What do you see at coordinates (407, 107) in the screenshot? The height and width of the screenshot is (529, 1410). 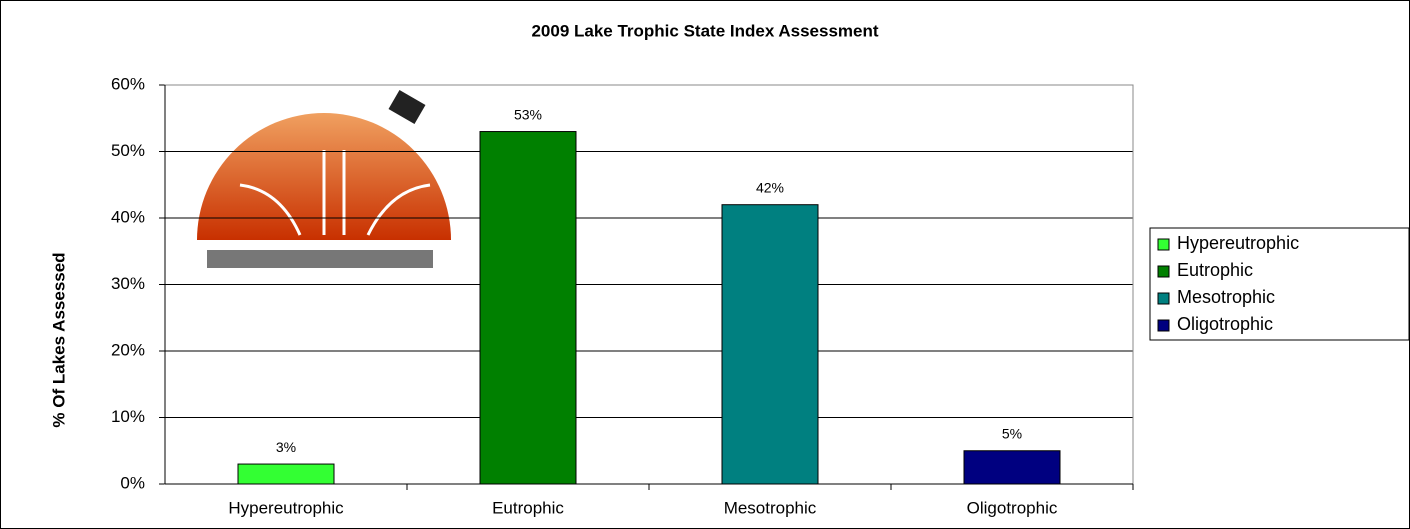 I see `logo-satellite` at bounding box center [407, 107].